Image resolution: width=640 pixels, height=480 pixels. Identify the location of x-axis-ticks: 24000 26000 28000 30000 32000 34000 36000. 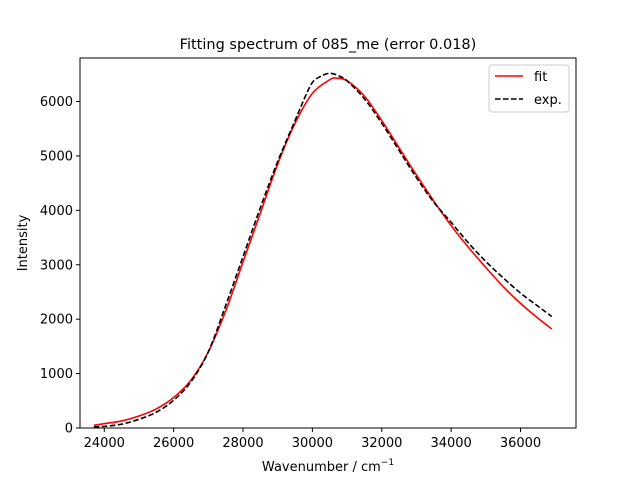
(312, 439).